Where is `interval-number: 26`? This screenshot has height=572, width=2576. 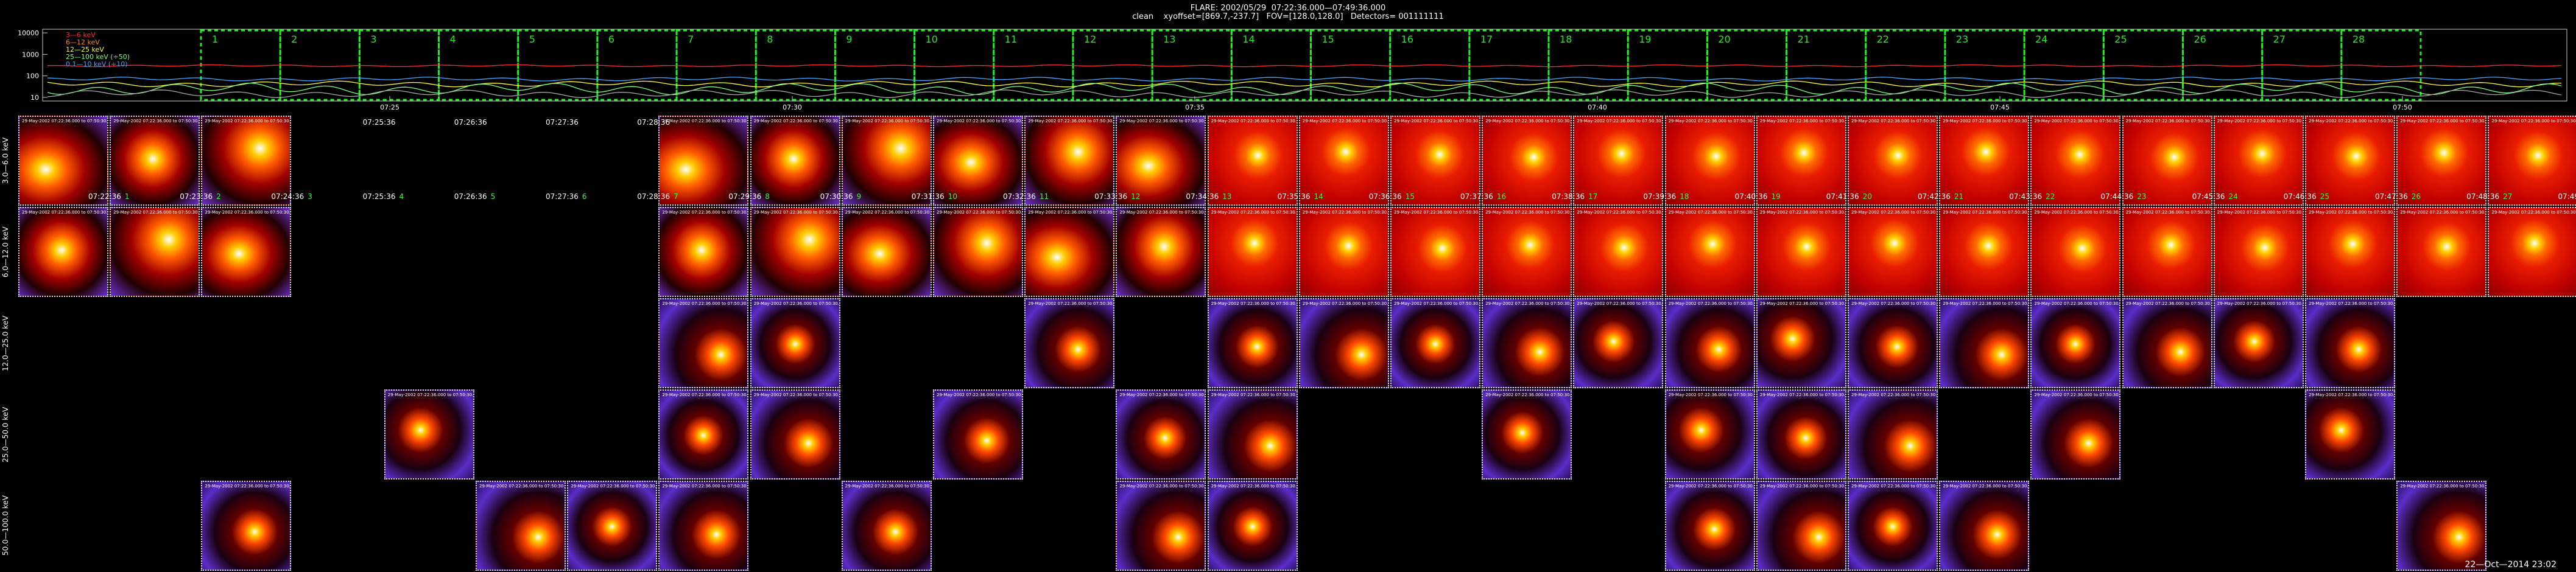
interval-number: 26 is located at coordinates (2200, 39).